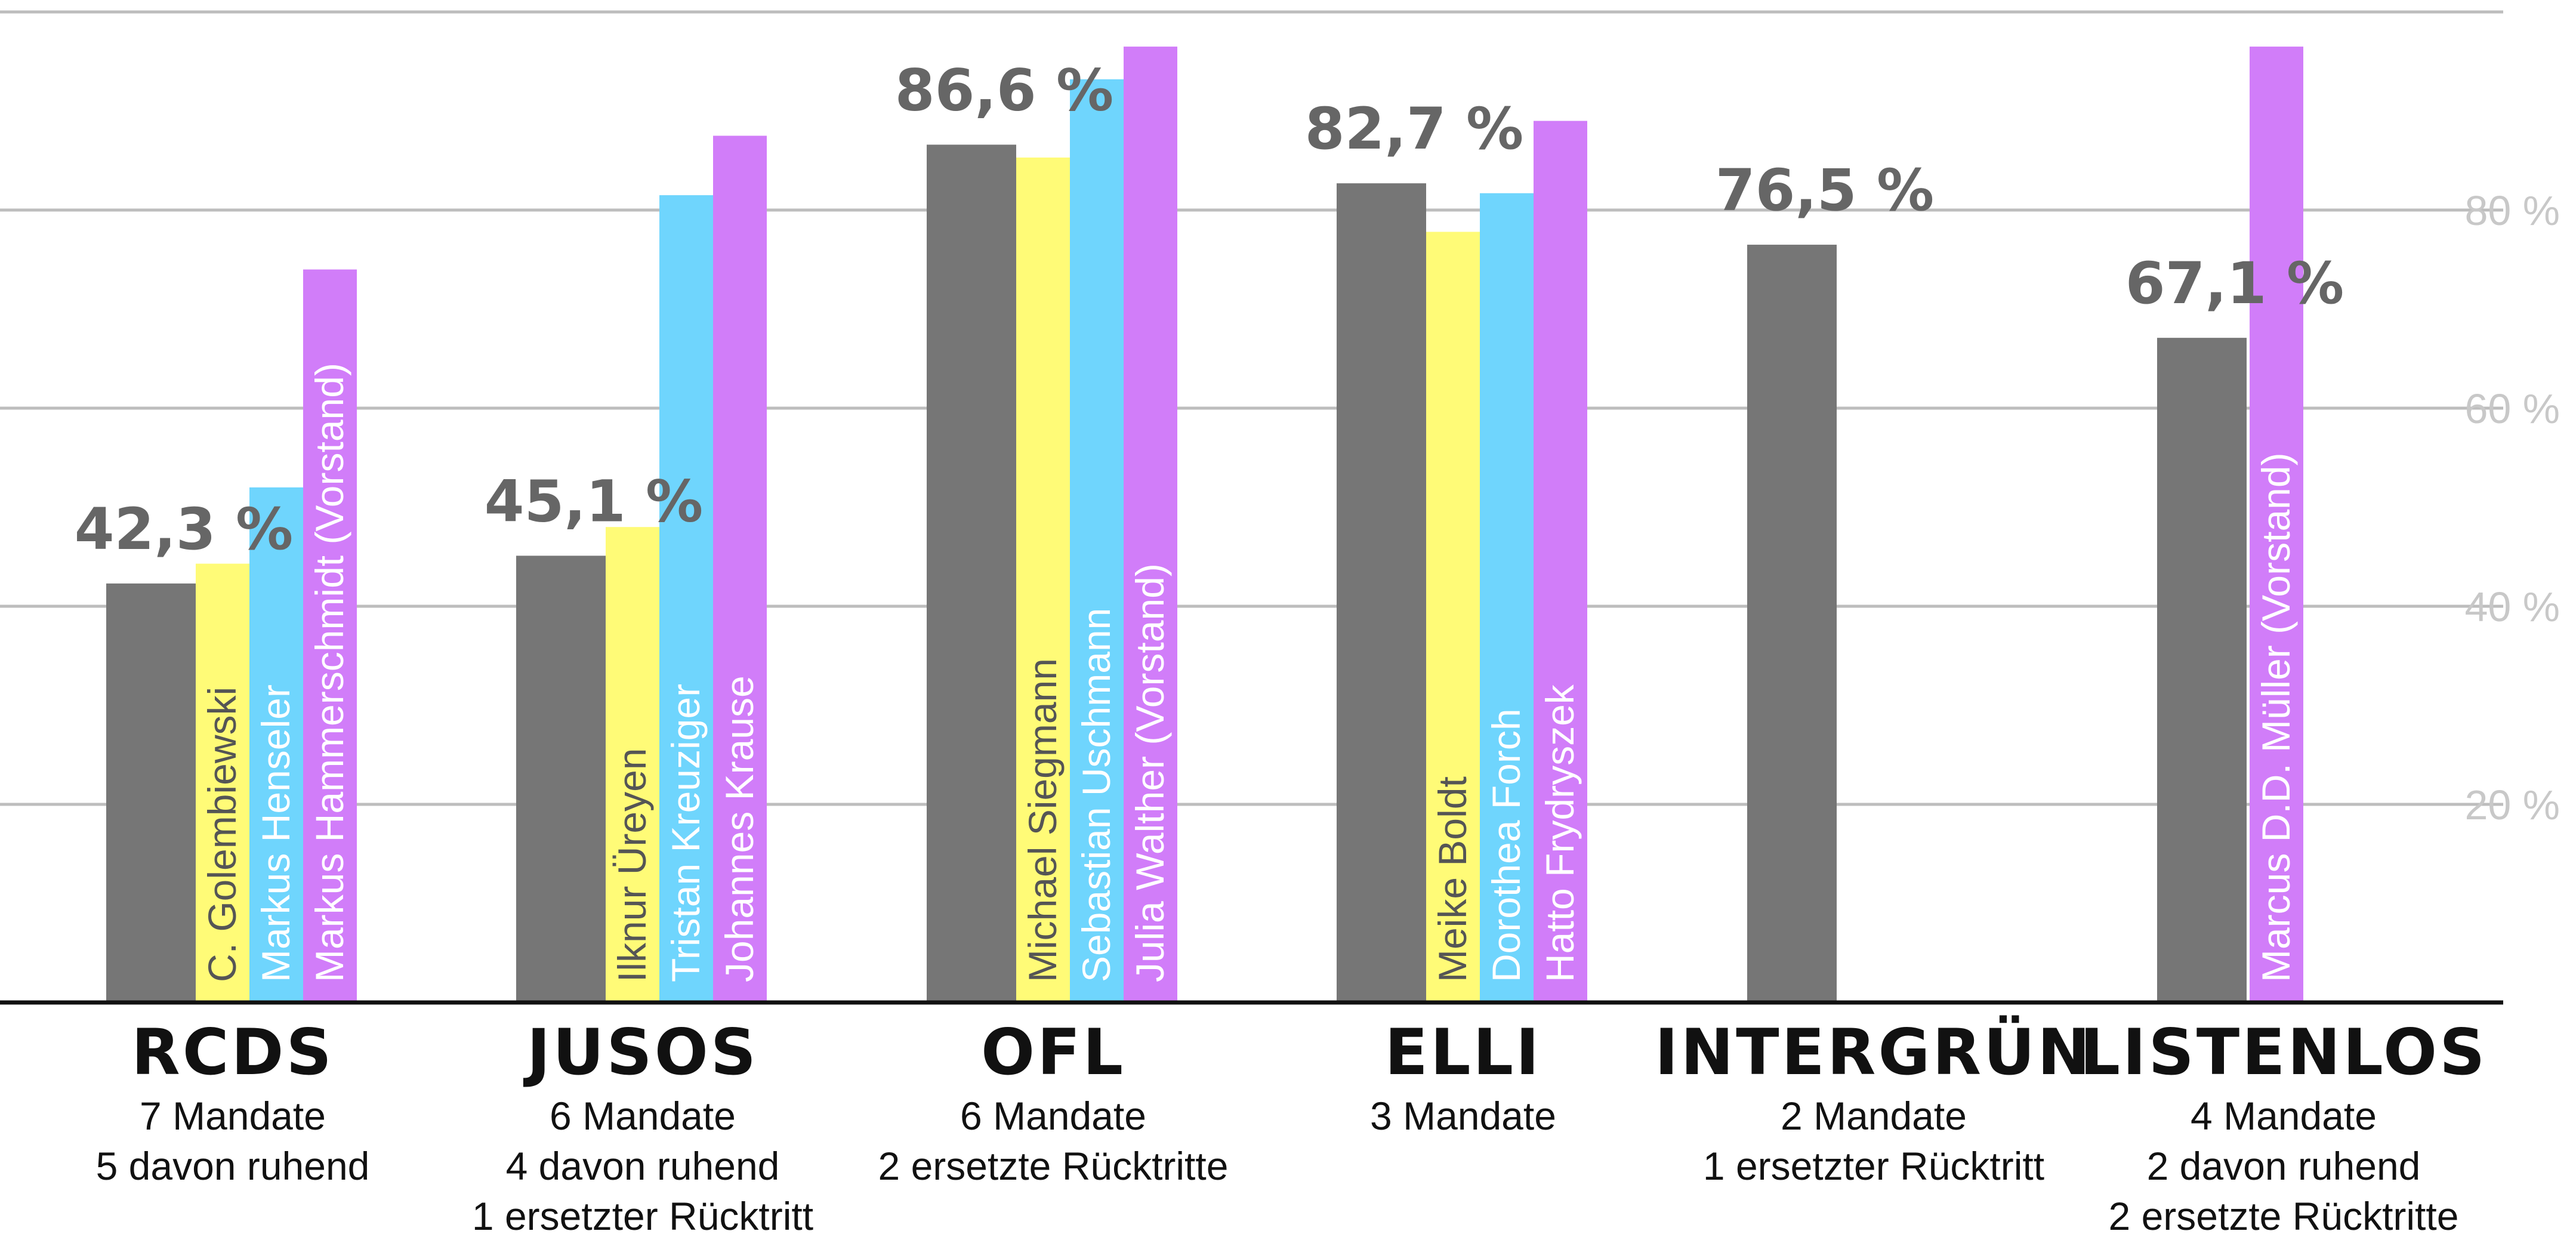  What do you see at coordinates (2512, 409) in the screenshot?
I see `y-tick-label: 60 %` at bounding box center [2512, 409].